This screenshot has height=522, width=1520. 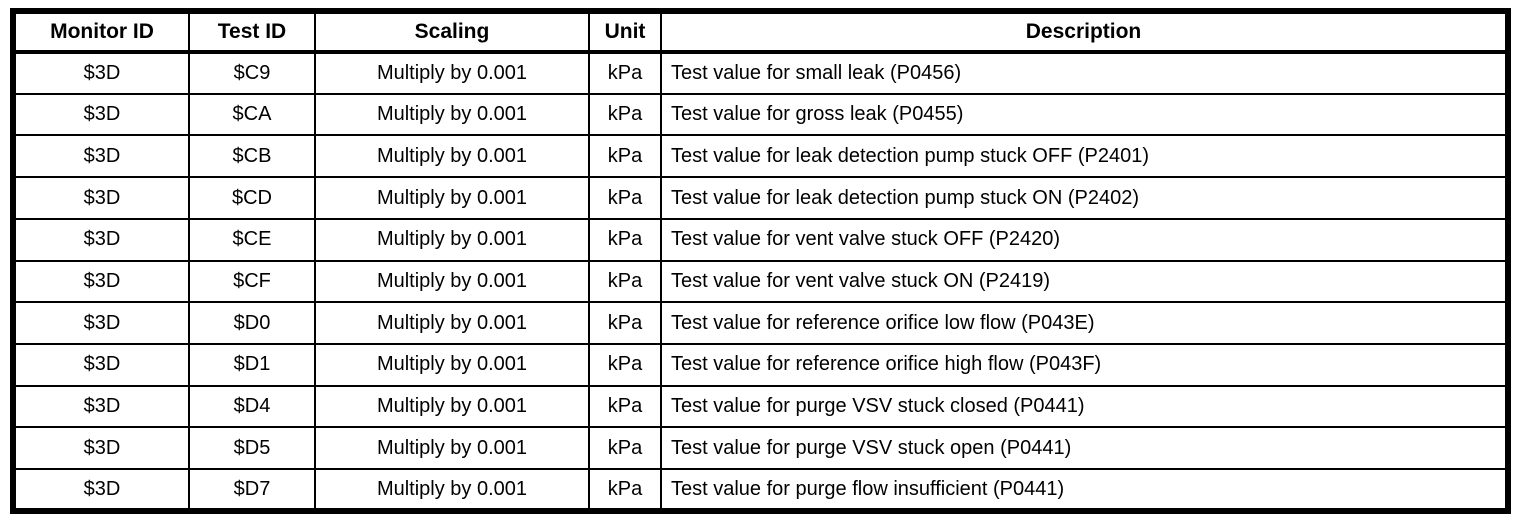 I want to click on cell-test_id: $CB, so click(x=252, y=156).